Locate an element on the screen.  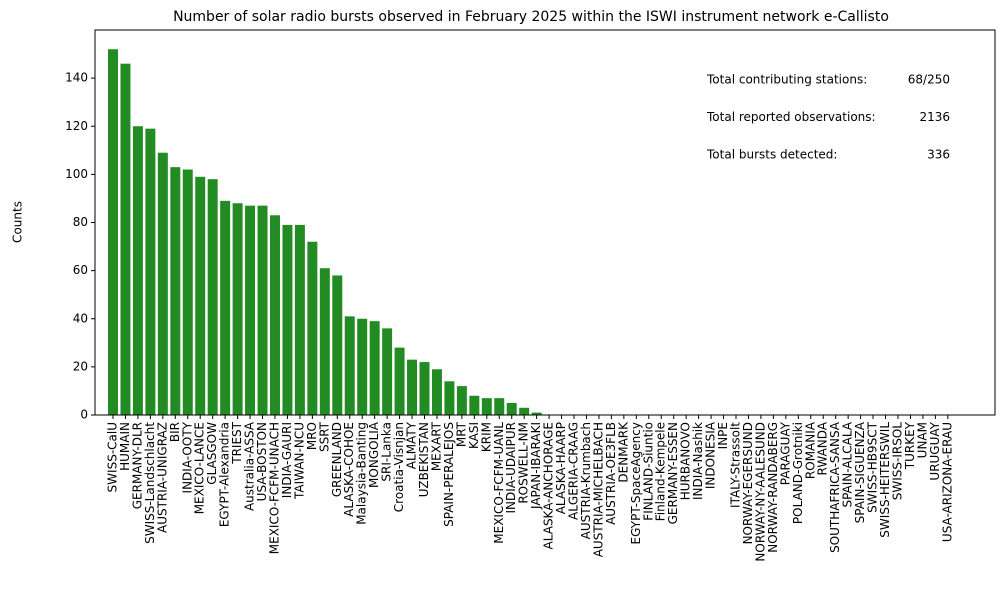
x-tick-label: UZBEKISTAN is located at coordinates (424, 459).